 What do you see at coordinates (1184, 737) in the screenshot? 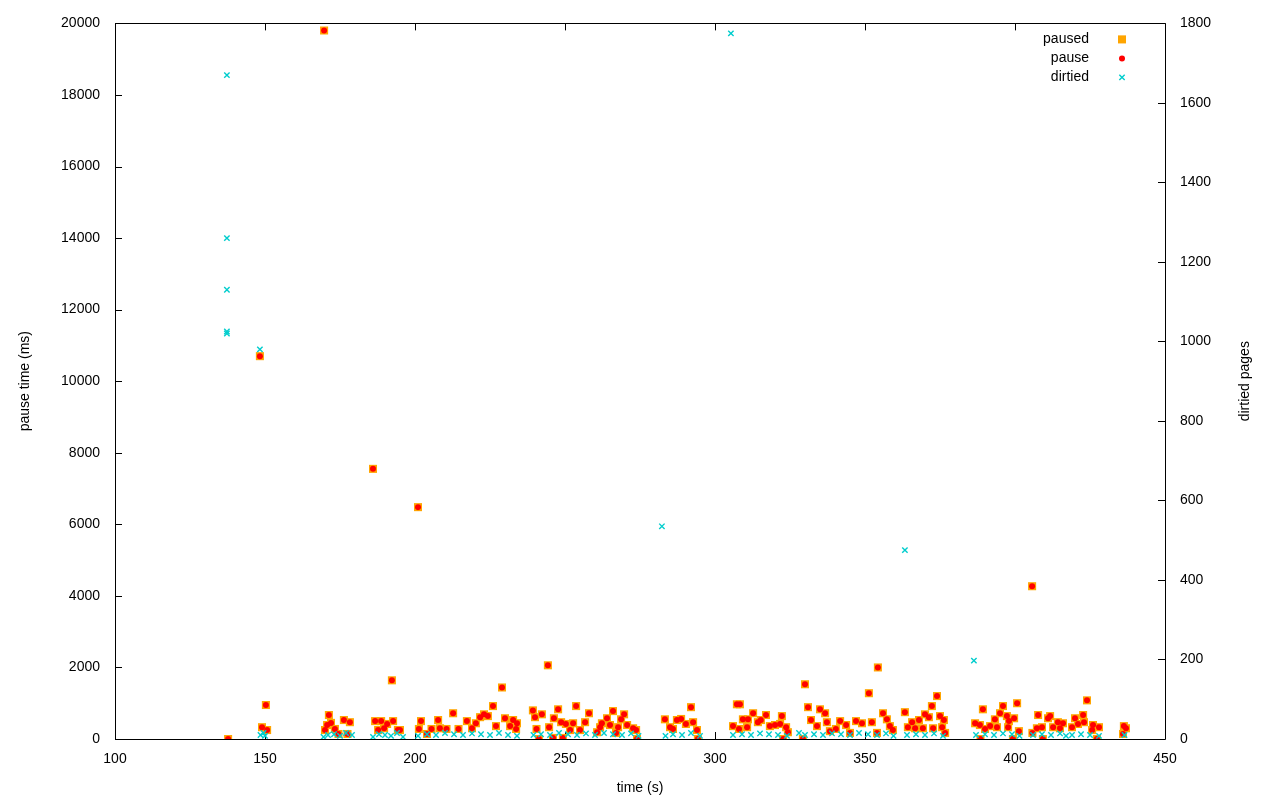
I see `y2-tick-label: 0` at bounding box center [1184, 737].